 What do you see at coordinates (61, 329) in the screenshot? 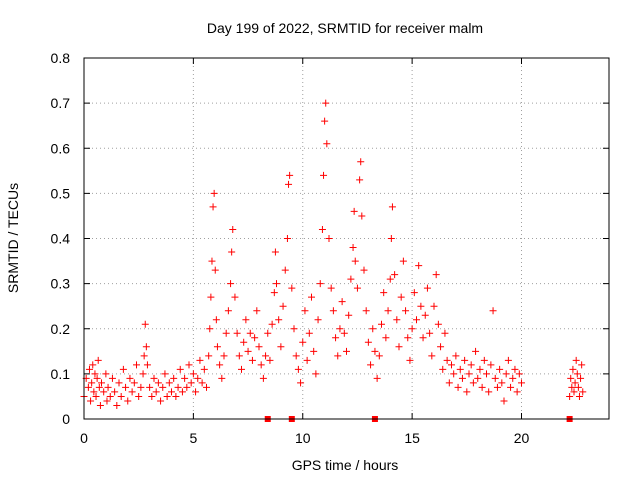
I see `y-tick-label: 0.2` at bounding box center [61, 329].